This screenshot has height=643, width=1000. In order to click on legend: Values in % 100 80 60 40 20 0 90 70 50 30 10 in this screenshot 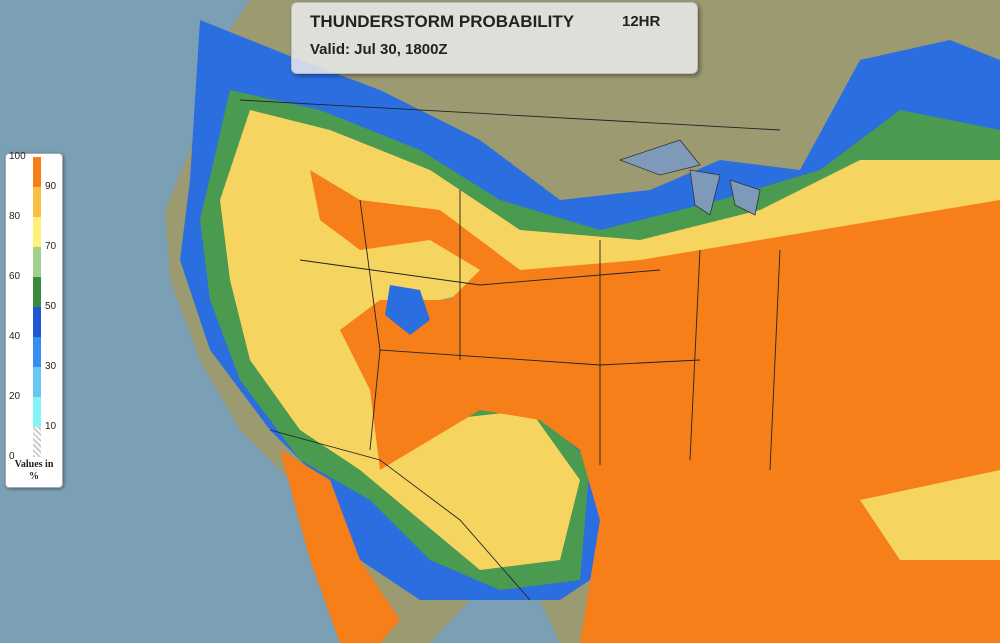, I will do `click(34, 319)`.